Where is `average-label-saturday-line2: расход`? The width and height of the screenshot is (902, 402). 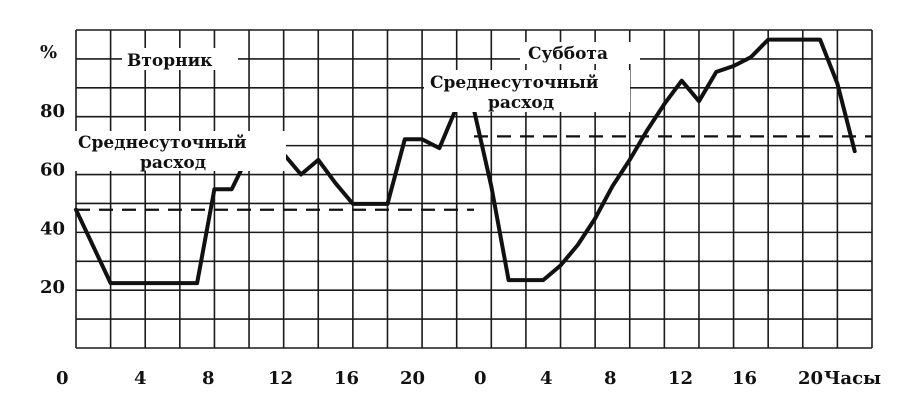 average-label-saturday-line2: расход is located at coordinates (521, 103).